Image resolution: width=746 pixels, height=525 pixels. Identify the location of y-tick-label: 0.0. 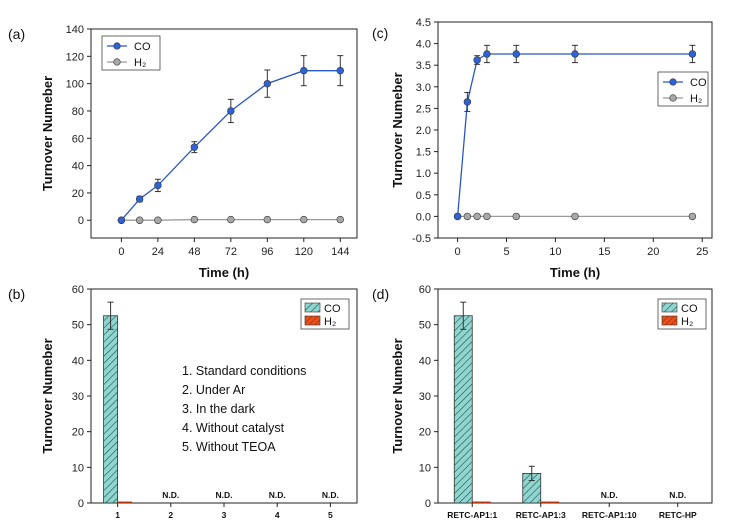
(423, 217).